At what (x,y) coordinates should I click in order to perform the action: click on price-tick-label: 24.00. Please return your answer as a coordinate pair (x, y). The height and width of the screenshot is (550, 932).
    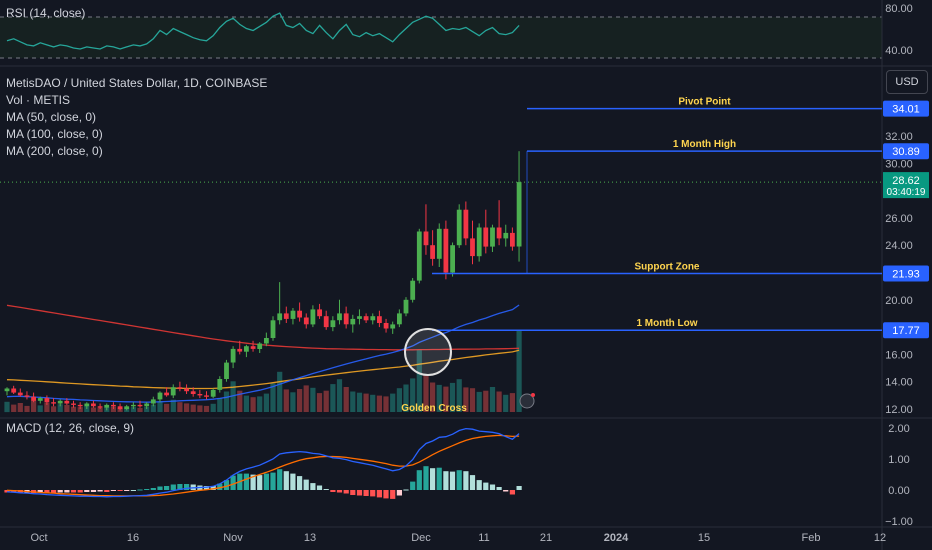
    Looking at the image, I should click on (899, 246).